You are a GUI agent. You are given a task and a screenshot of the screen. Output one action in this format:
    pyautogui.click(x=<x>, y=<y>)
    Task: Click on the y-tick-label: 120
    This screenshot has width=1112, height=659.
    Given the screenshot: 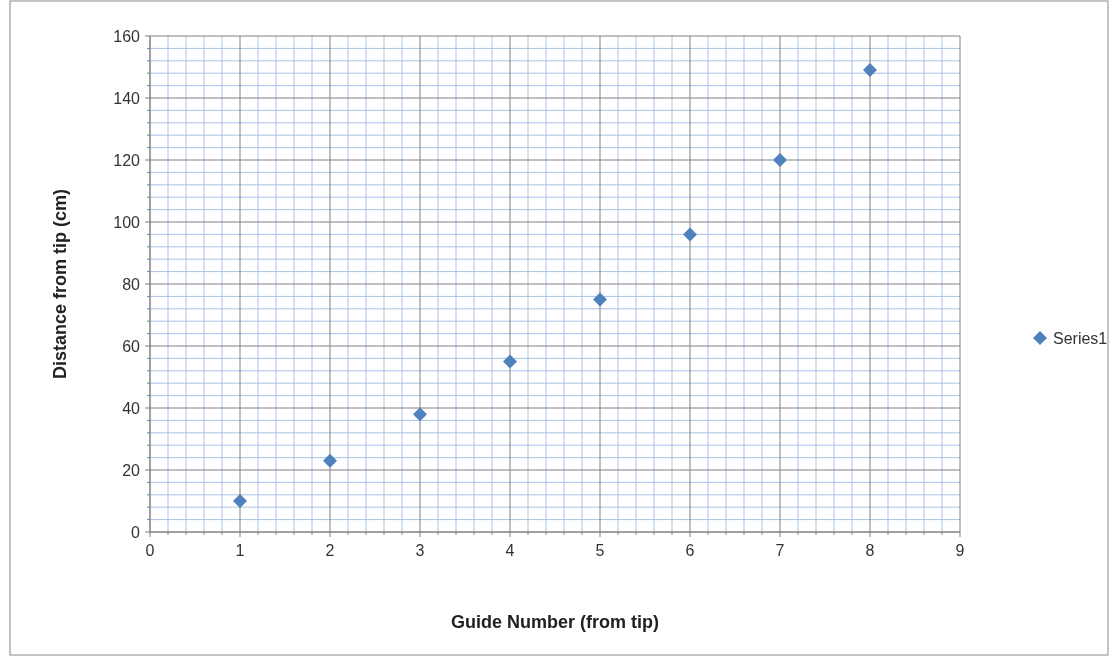 What is the action you would take?
    pyautogui.click(x=127, y=160)
    